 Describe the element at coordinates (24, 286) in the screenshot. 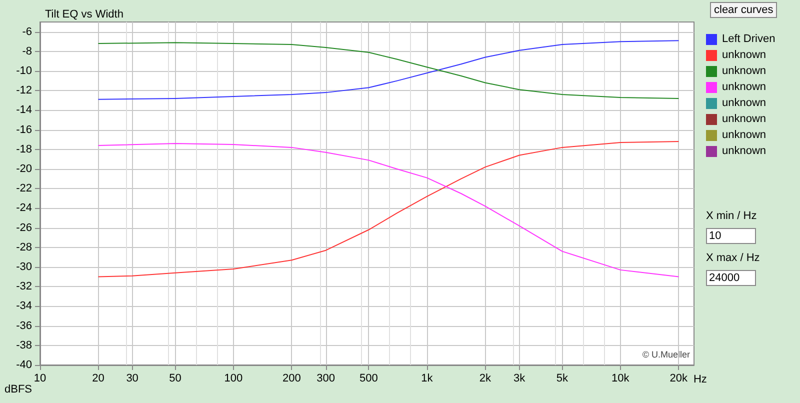

I see `y-tick-label: -32` at that location.